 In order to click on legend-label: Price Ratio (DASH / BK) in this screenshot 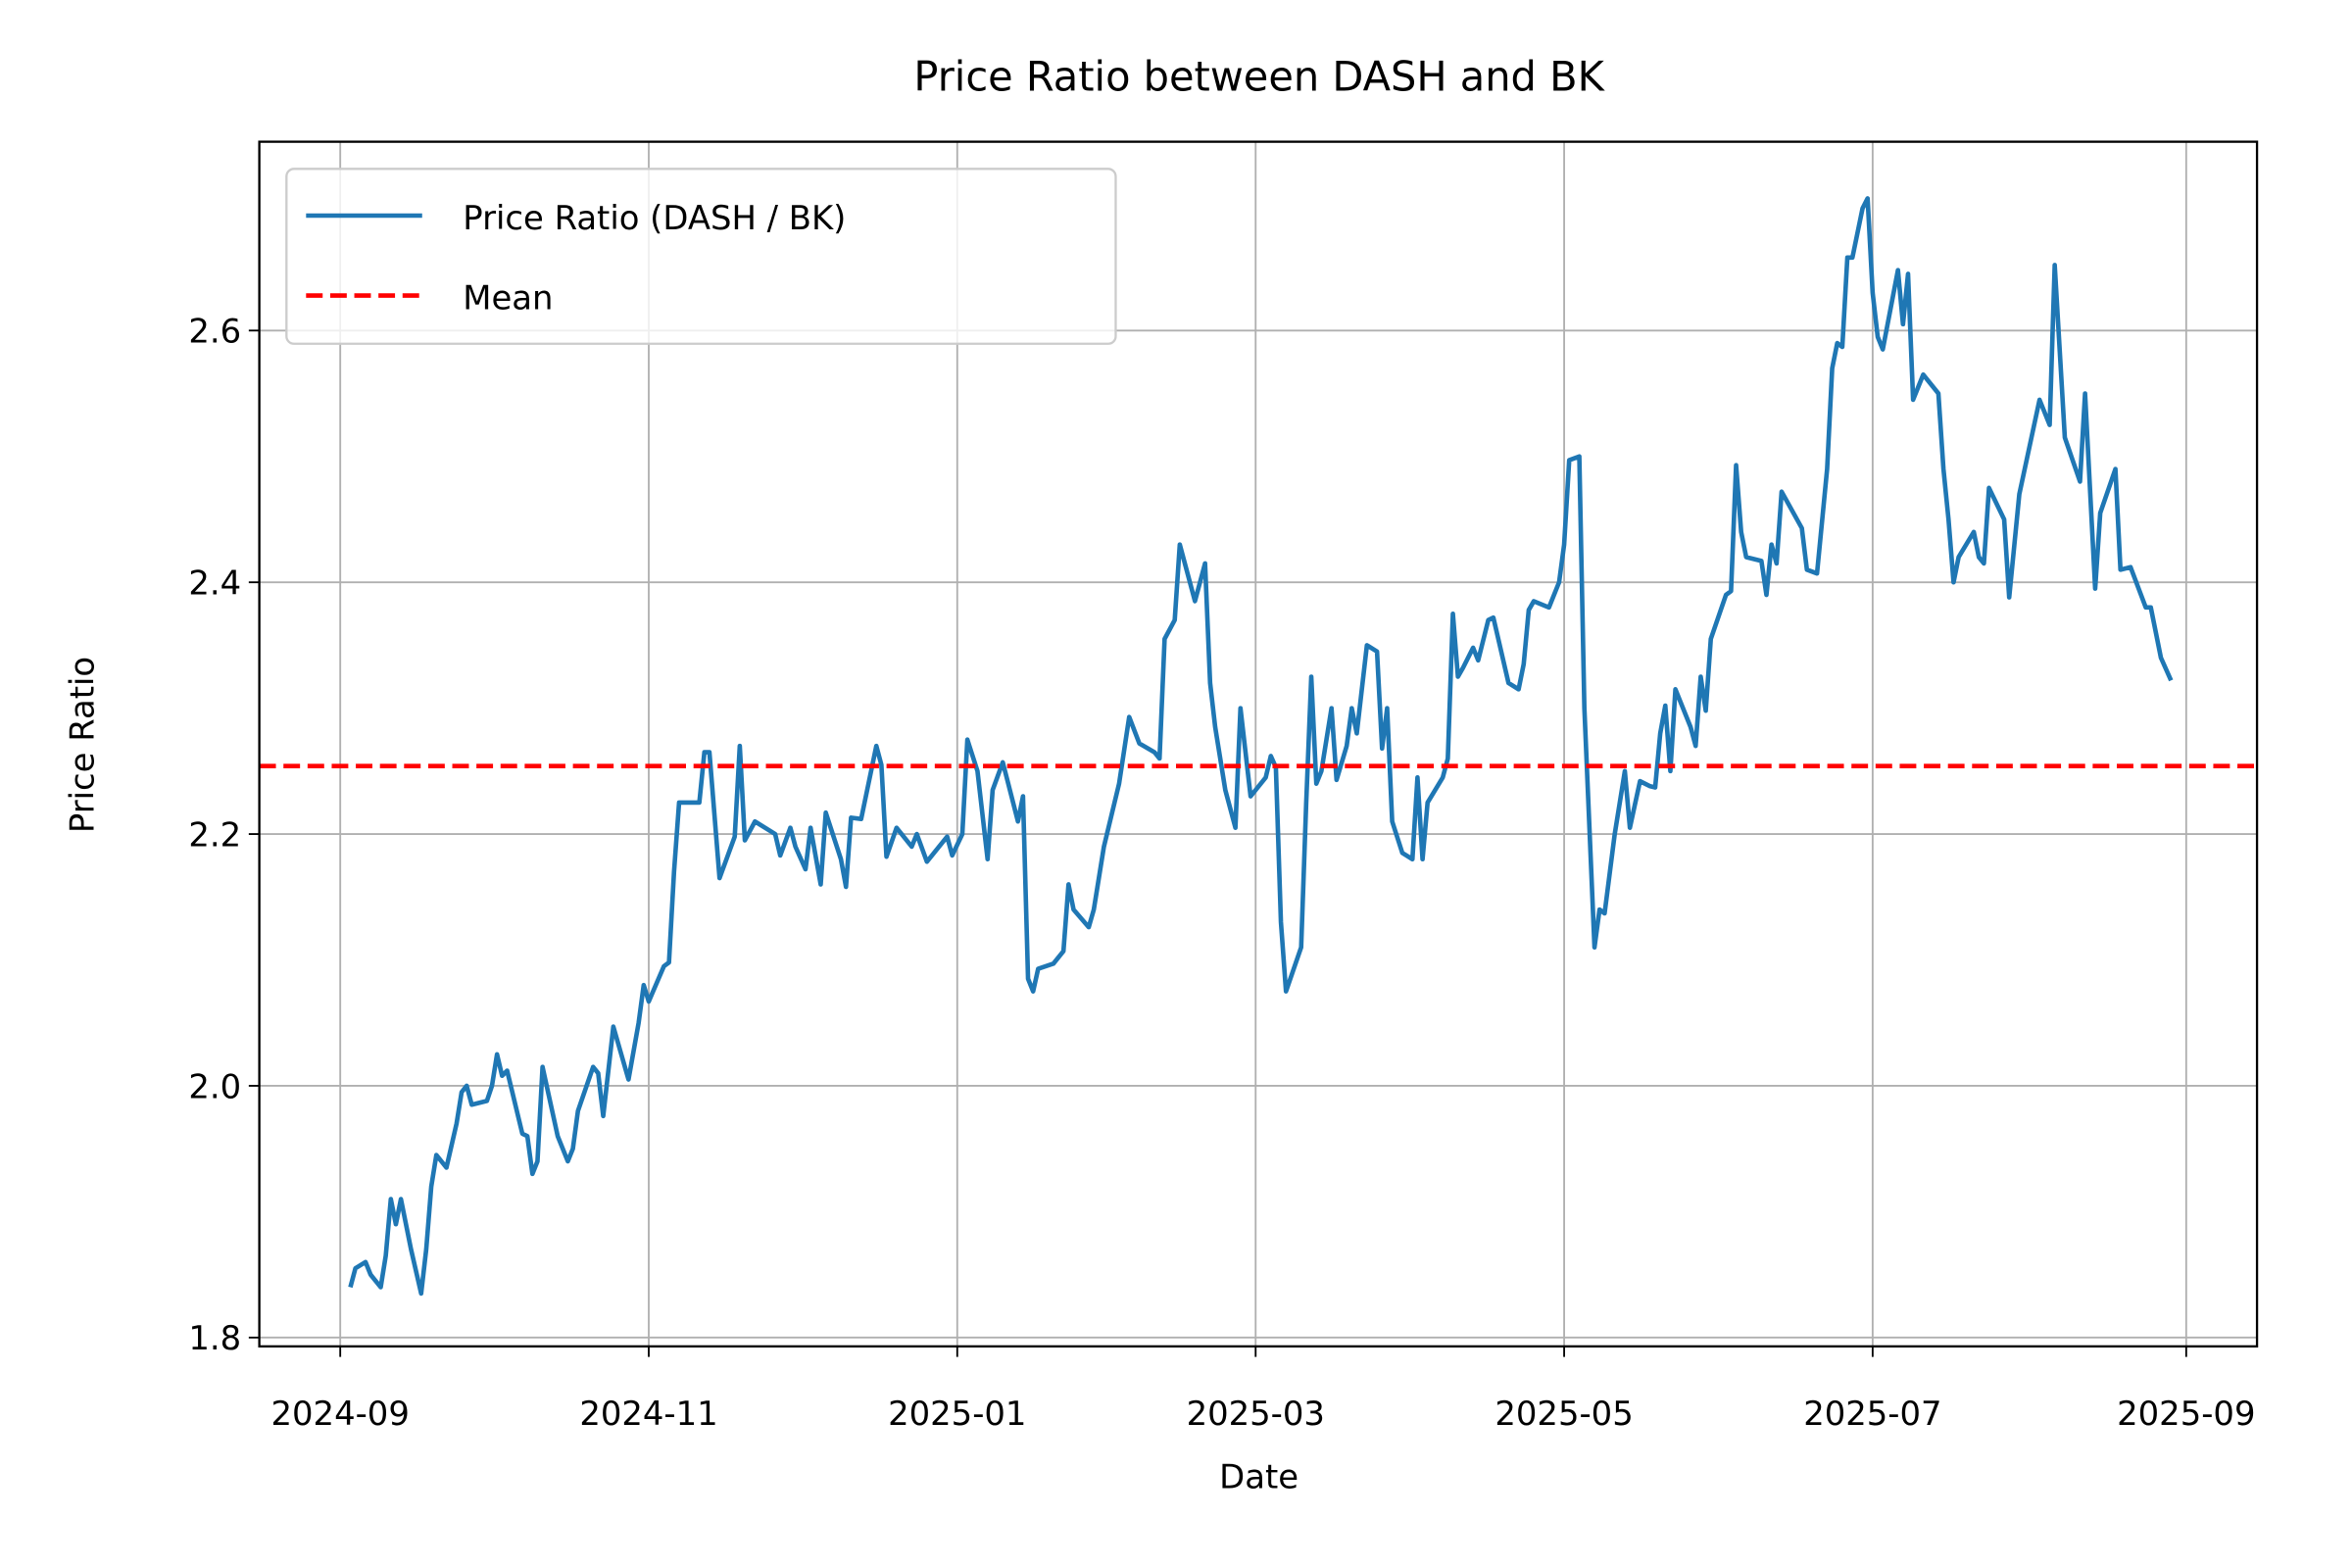, I will do `click(654, 218)`.